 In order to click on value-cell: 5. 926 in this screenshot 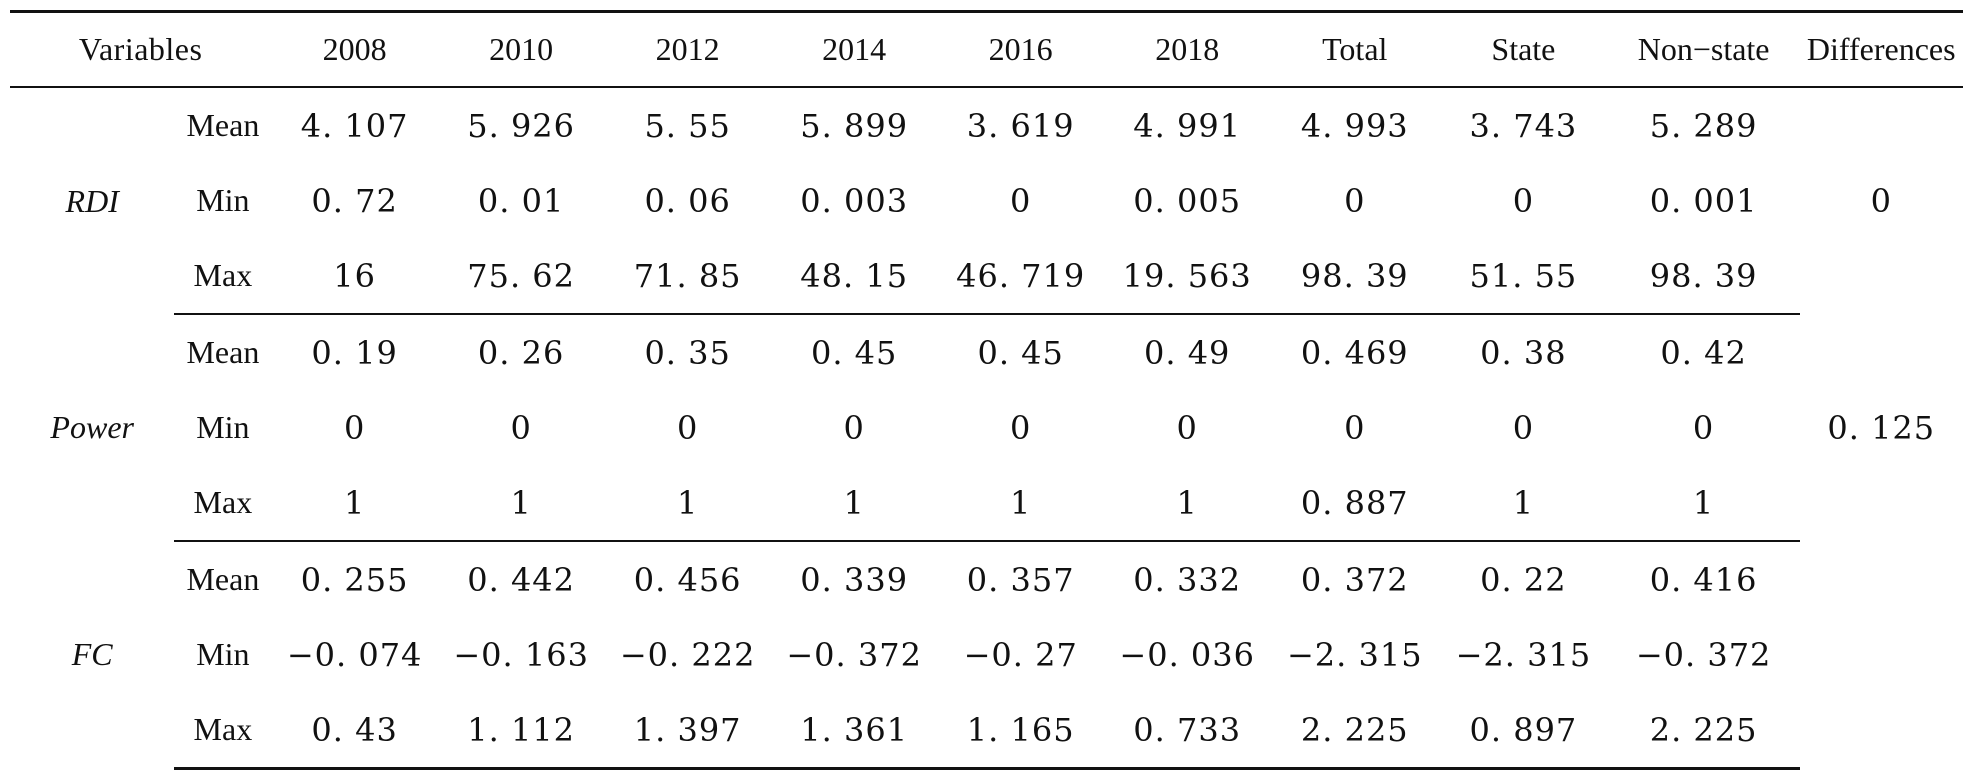, I will do `click(521, 125)`.